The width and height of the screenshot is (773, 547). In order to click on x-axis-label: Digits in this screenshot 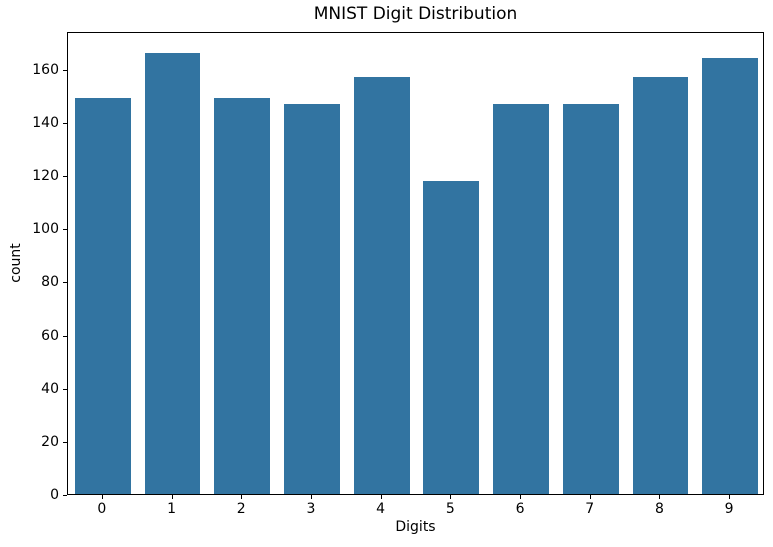, I will do `click(415, 527)`.